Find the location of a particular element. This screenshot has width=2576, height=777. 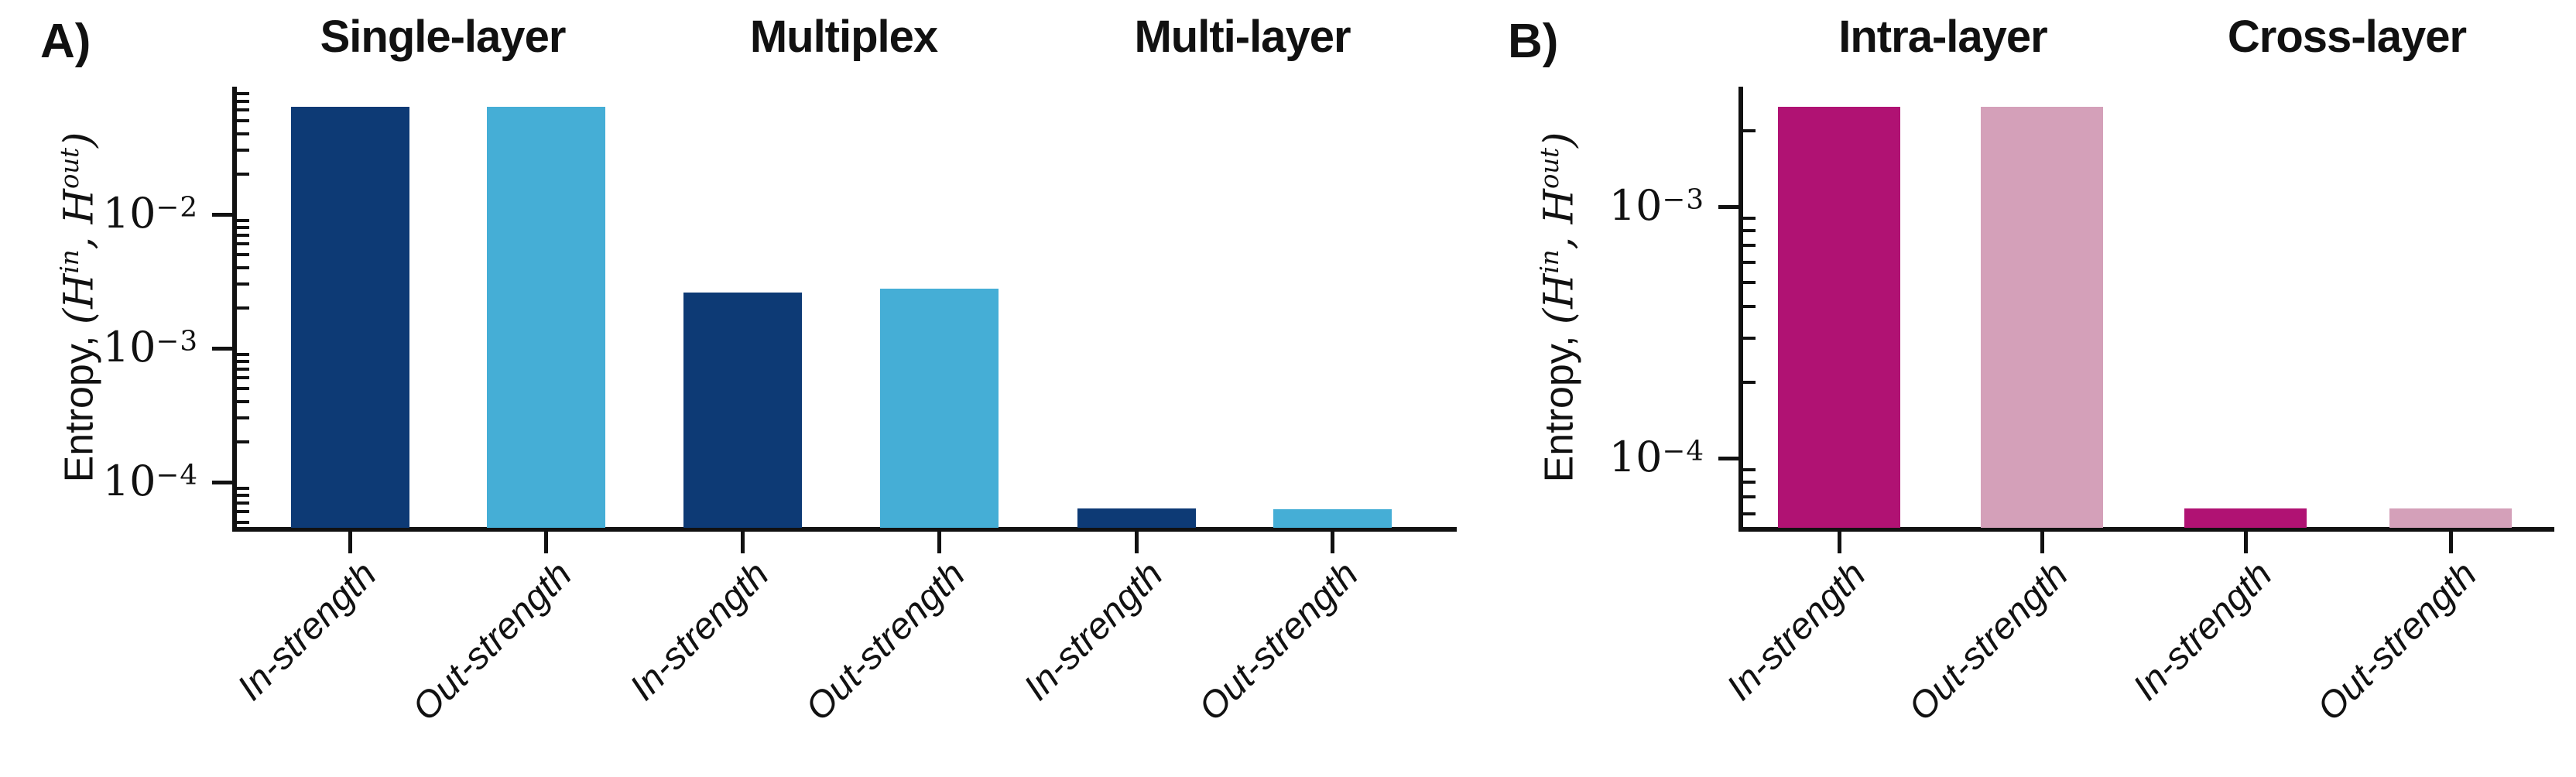

y-tick-label: 10⁻² is located at coordinates (150, 213).